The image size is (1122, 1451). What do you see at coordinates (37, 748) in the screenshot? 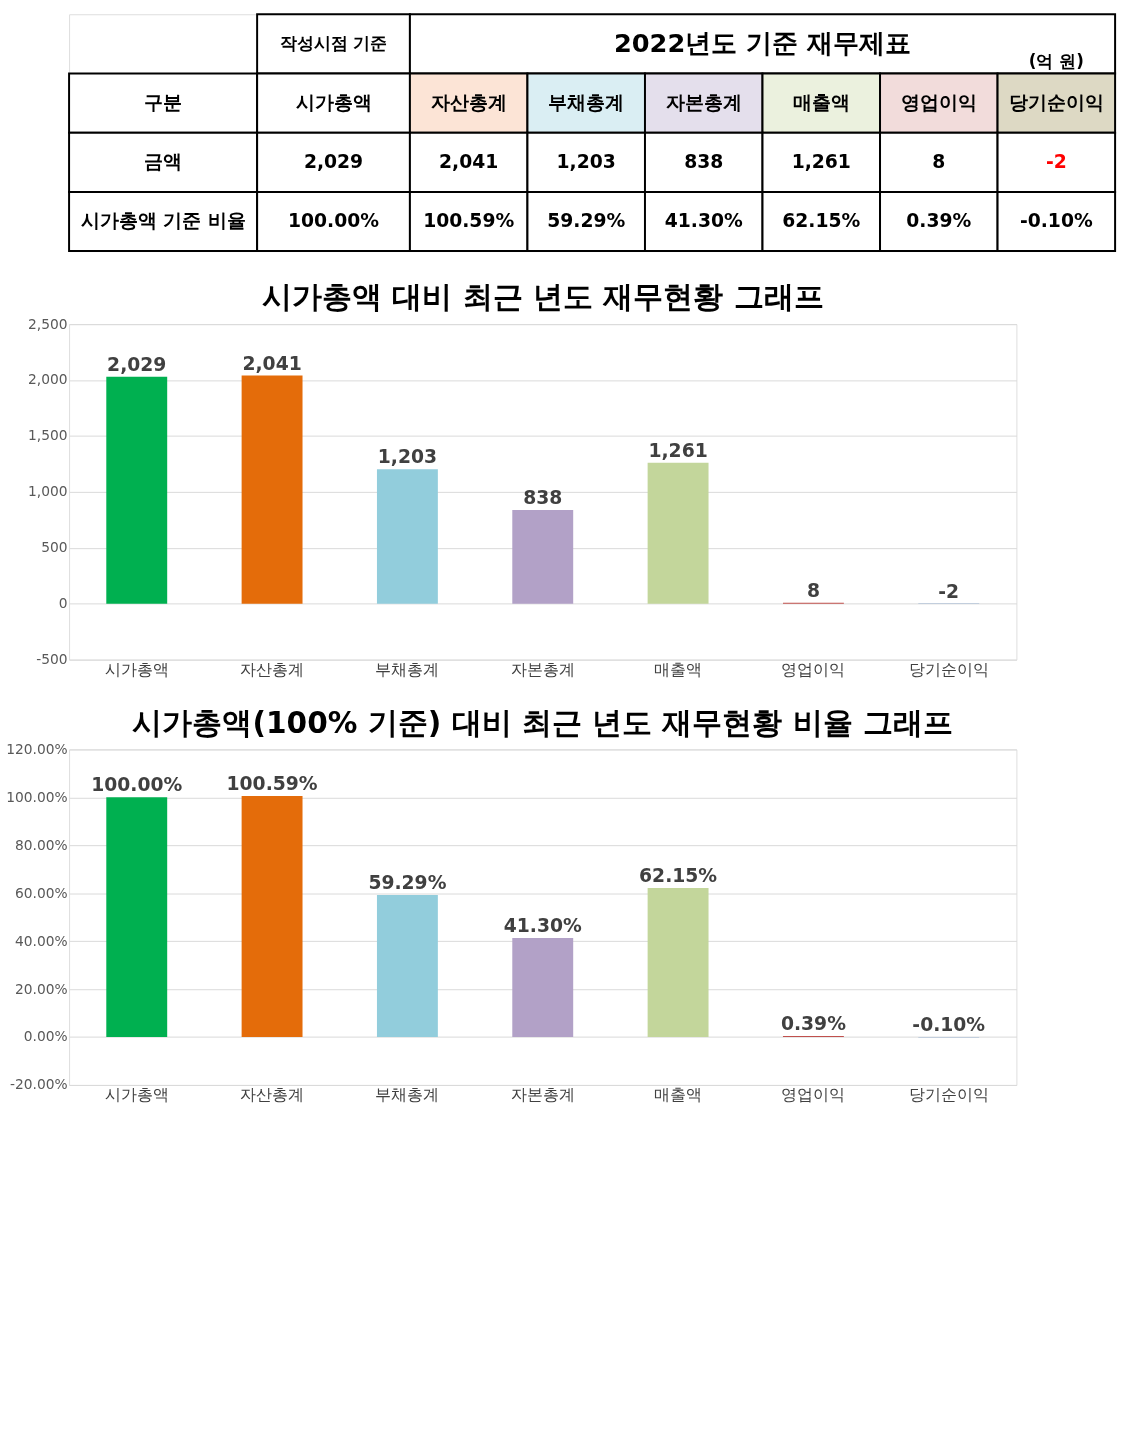
I see `y-tick-label: 120.00%` at bounding box center [37, 748].